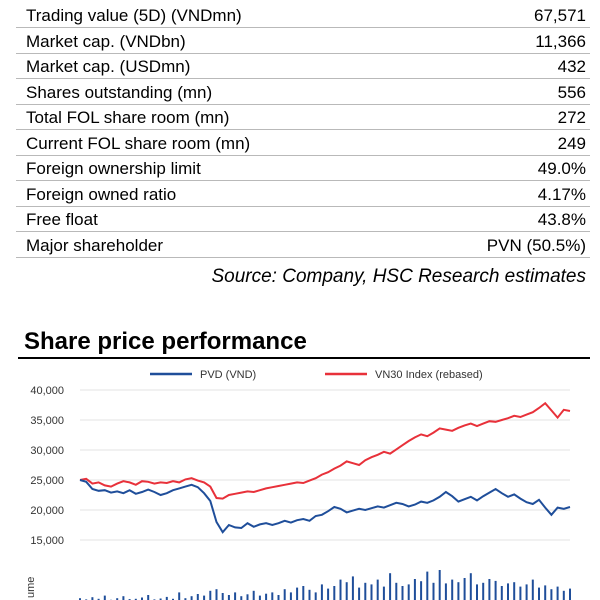 This screenshot has height=600, width=600. I want to click on stat-row: Foreign ownership limit 49.0%, so click(303, 168).